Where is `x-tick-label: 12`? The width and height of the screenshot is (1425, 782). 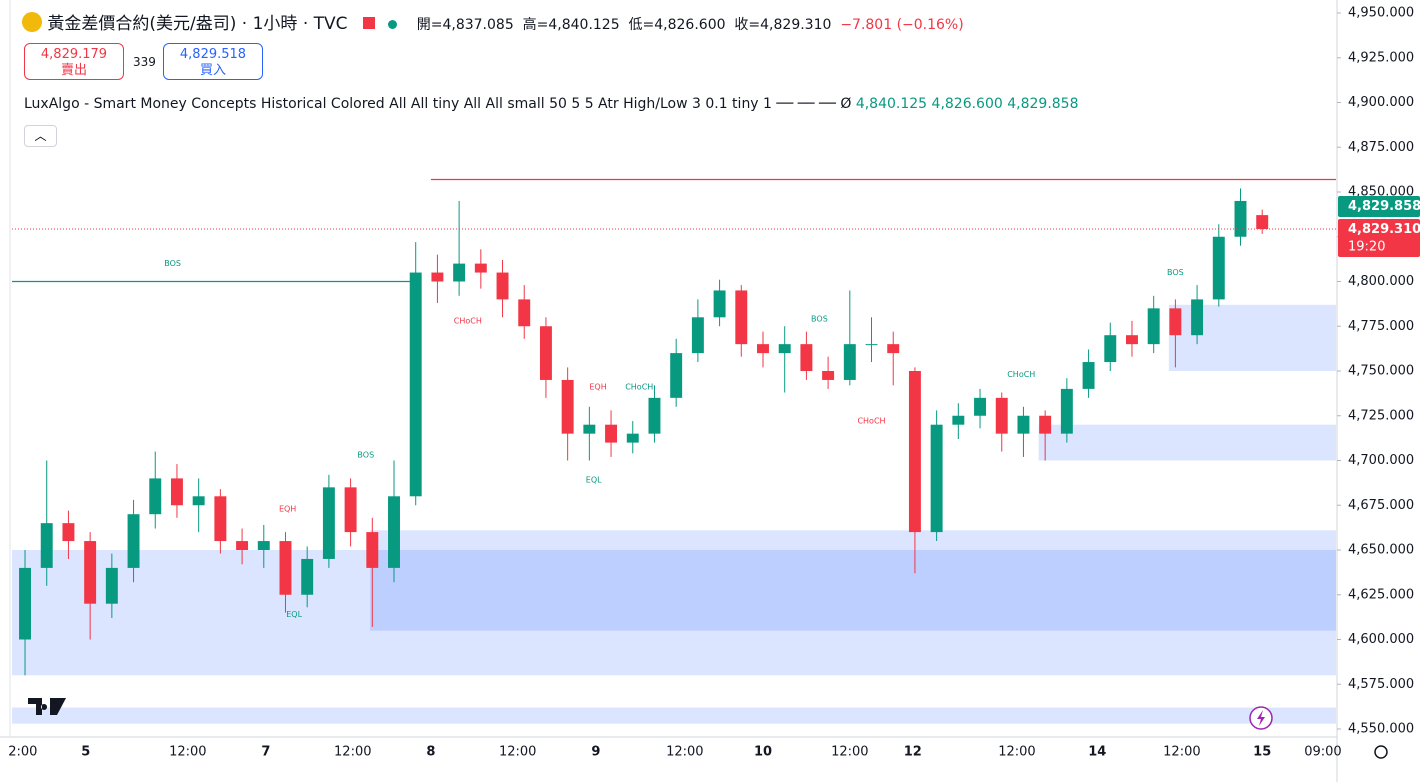 x-tick-label: 12 is located at coordinates (913, 752).